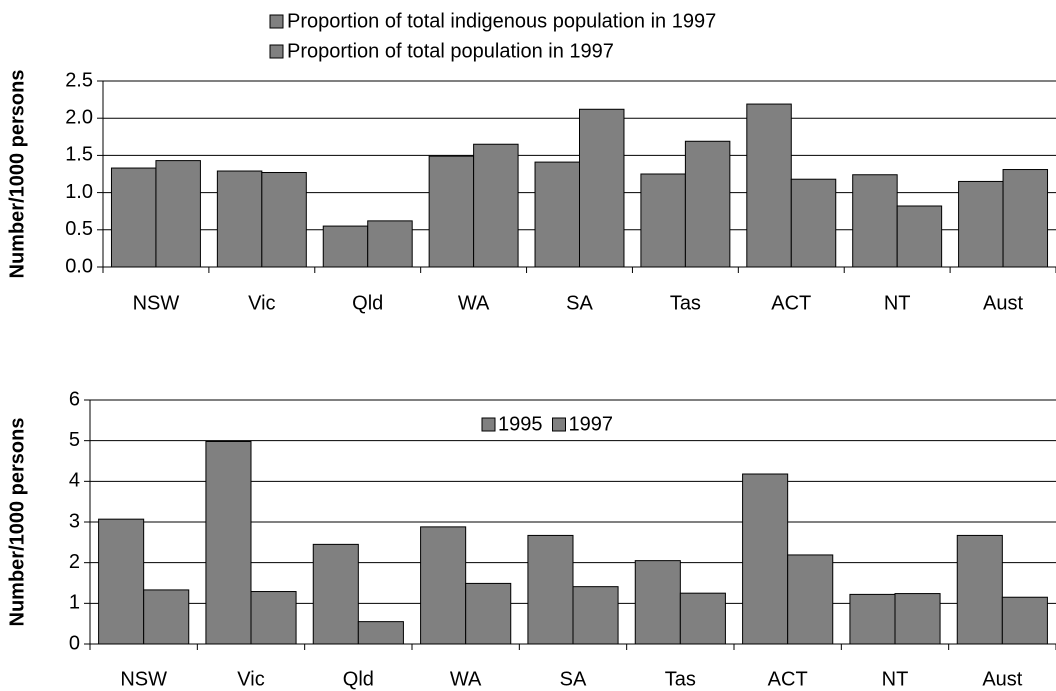 This screenshot has height=691, width=1056. Describe the element at coordinates (74, 603) in the screenshot. I see `y-tick-label: 1` at that location.